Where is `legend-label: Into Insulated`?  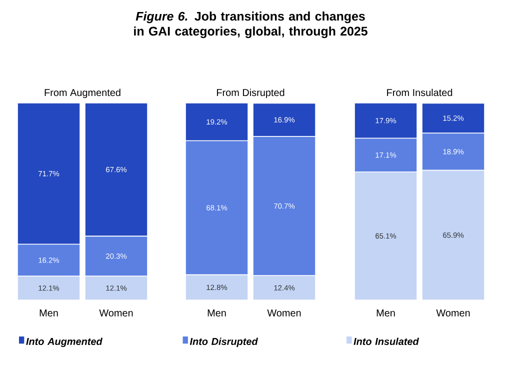 legend-label: Into Insulated is located at coordinates (387, 342).